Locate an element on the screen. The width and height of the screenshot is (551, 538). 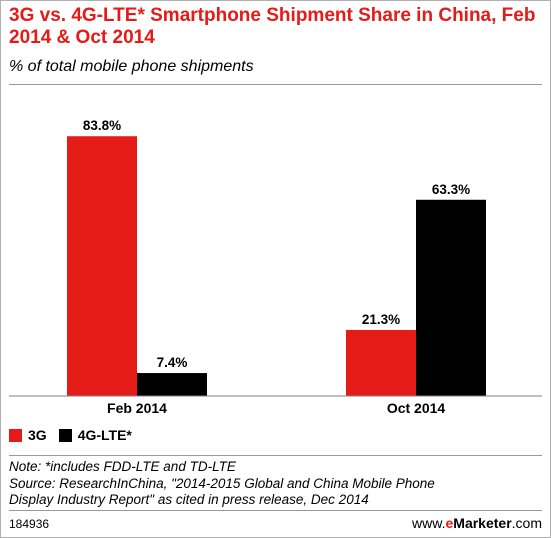
bar-4g-lte-feb-2014 is located at coordinates (172, 384).